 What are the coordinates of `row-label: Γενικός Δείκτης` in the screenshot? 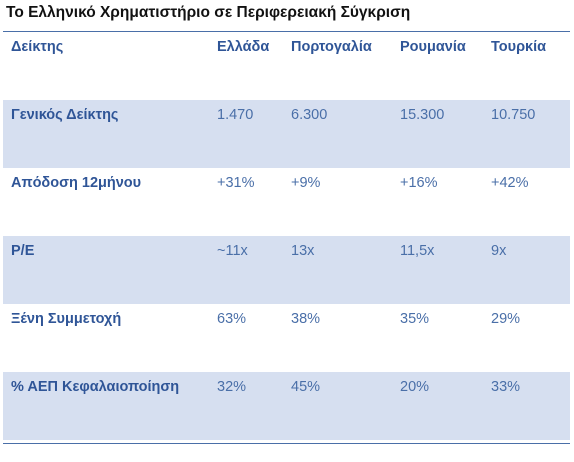 It's located at (110, 134).